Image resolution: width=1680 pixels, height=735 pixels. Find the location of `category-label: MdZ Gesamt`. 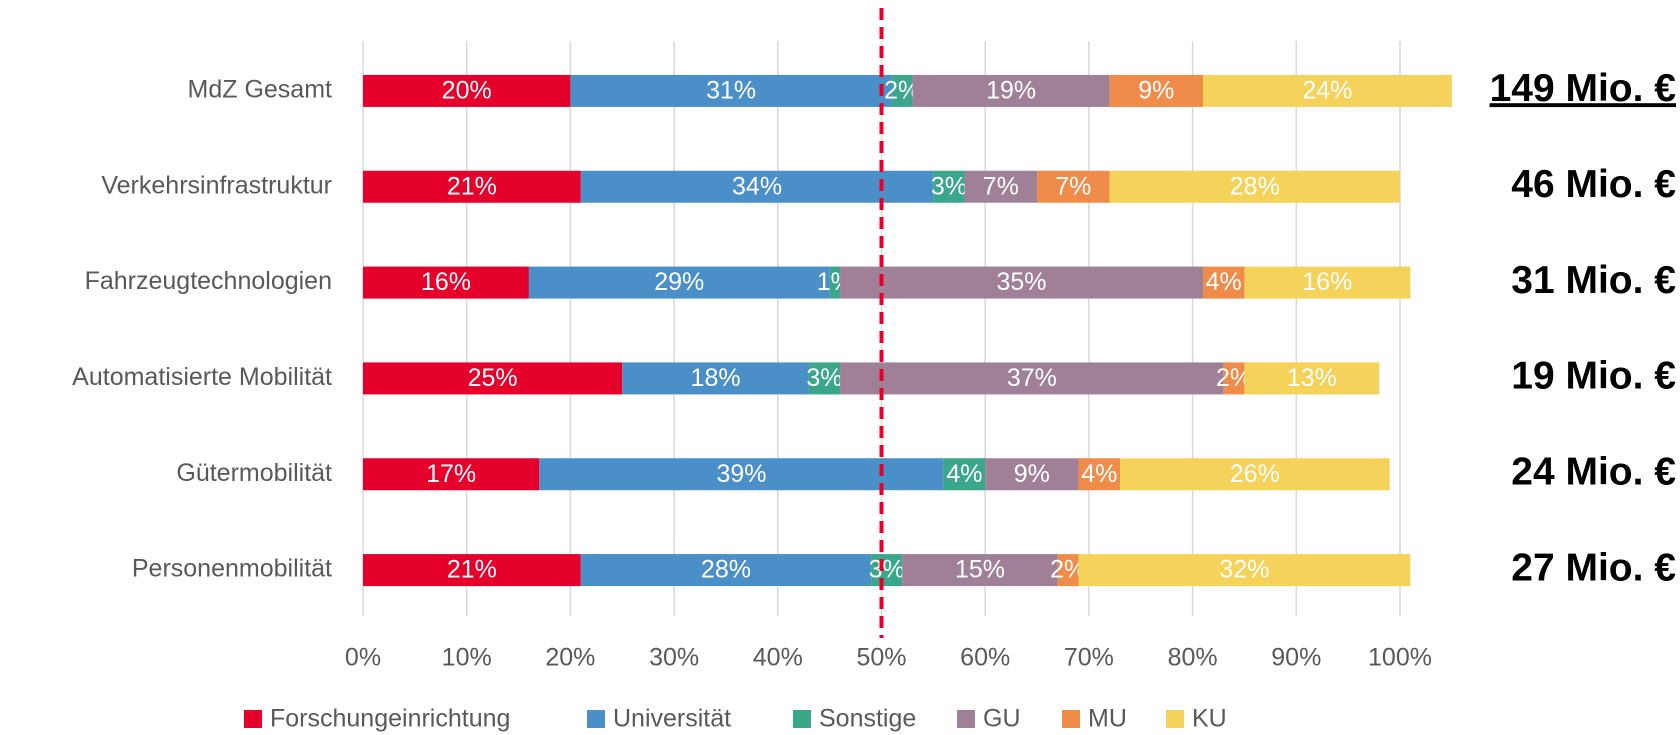

category-label: MdZ Gesamt is located at coordinates (260, 90).